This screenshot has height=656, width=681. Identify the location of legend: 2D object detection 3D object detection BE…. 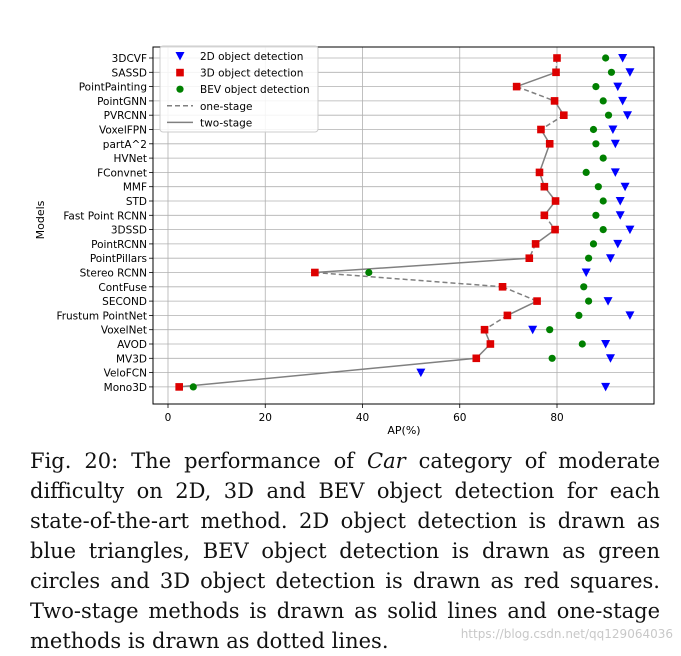
(239, 89).